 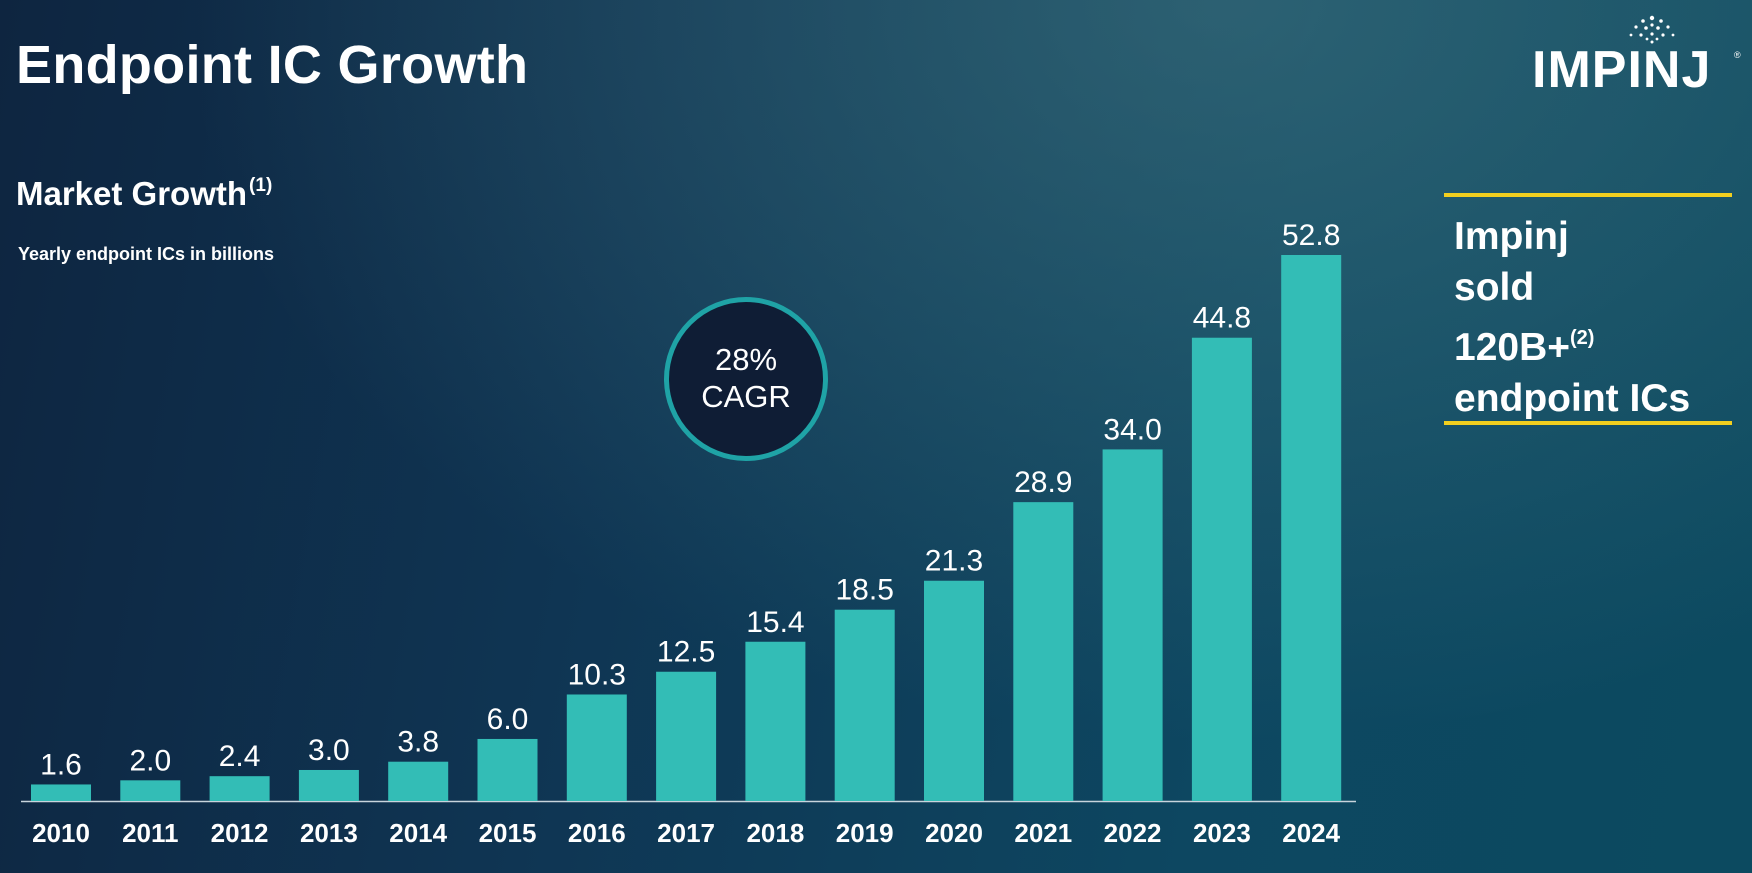 I want to click on cagr-value: 28%, so click(x=746, y=360).